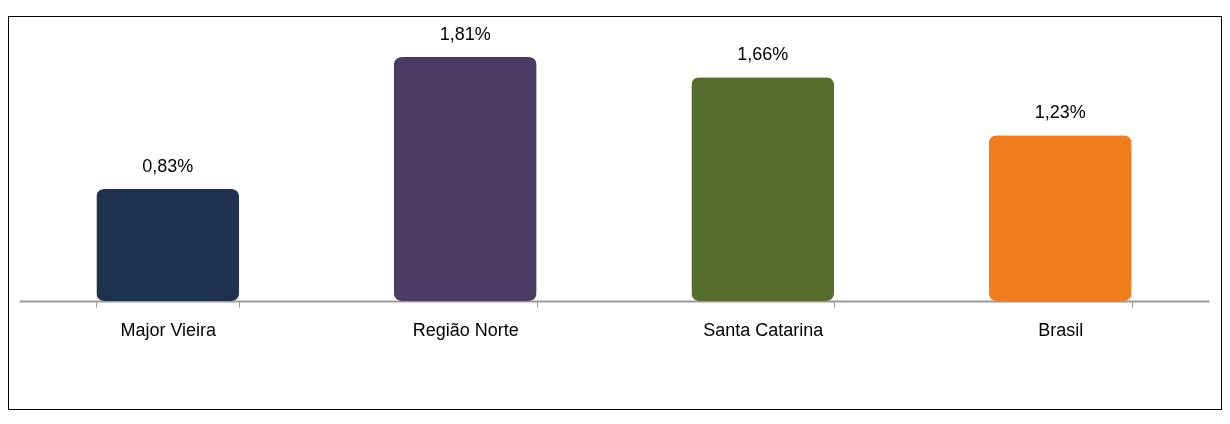 This screenshot has height=424, width=1230. What do you see at coordinates (1060, 112) in the screenshot?
I see `data-label: 1,23%` at bounding box center [1060, 112].